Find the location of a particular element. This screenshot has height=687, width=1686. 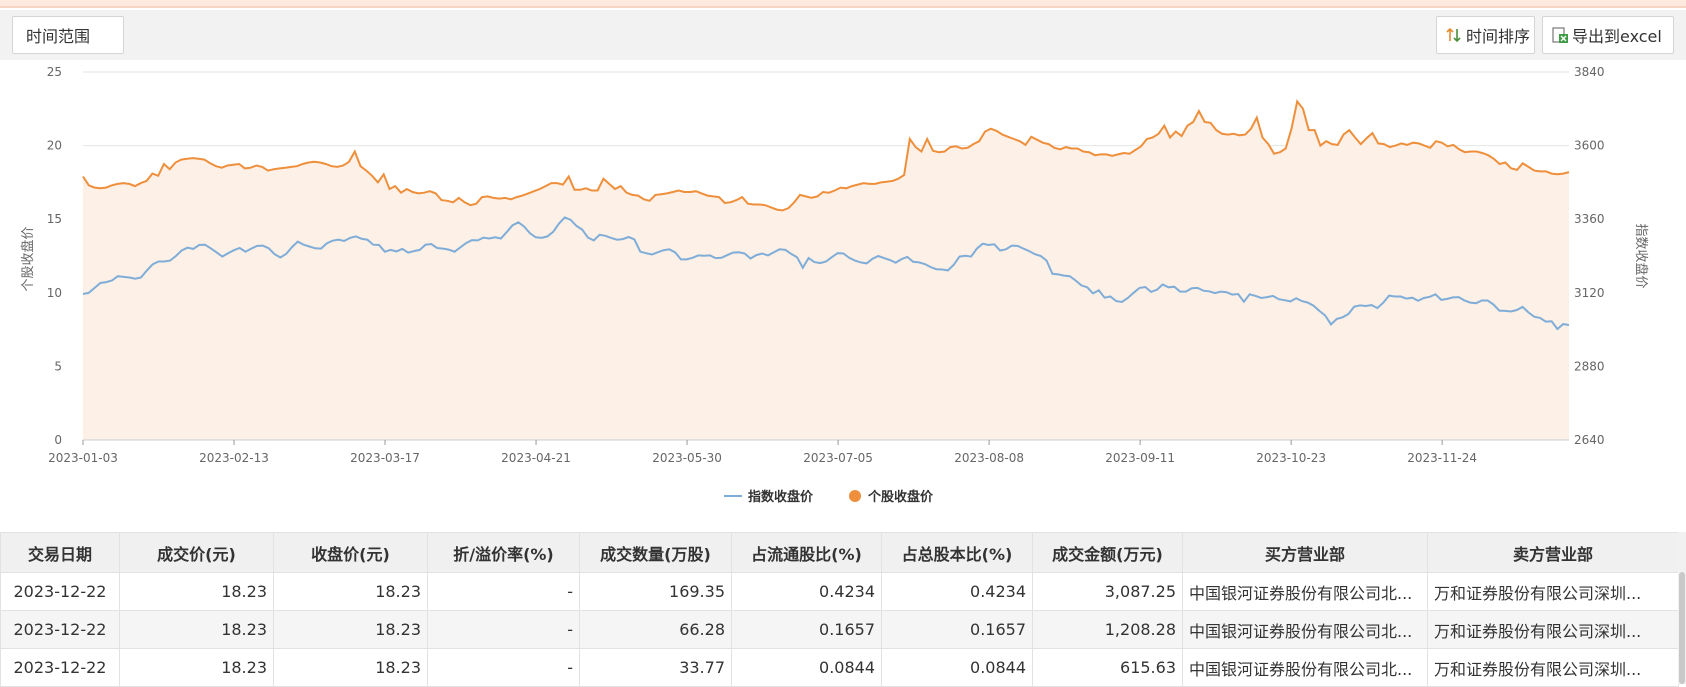

col-header-trade-price: 成交价(元) is located at coordinates (196, 552).